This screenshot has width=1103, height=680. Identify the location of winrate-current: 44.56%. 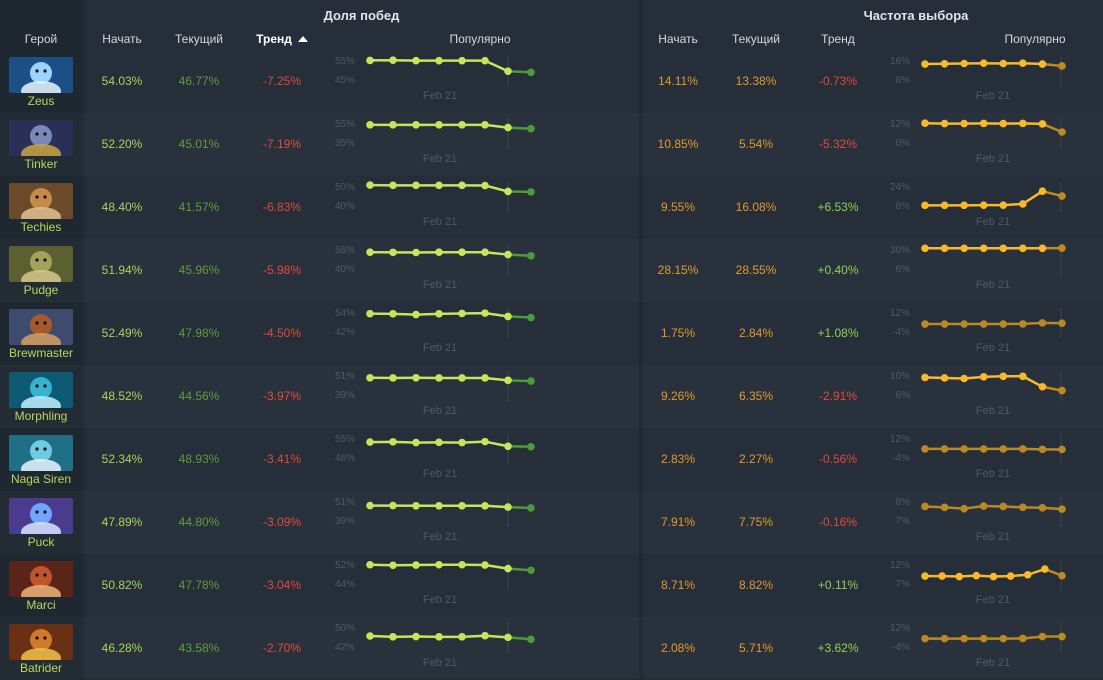
(199, 396).